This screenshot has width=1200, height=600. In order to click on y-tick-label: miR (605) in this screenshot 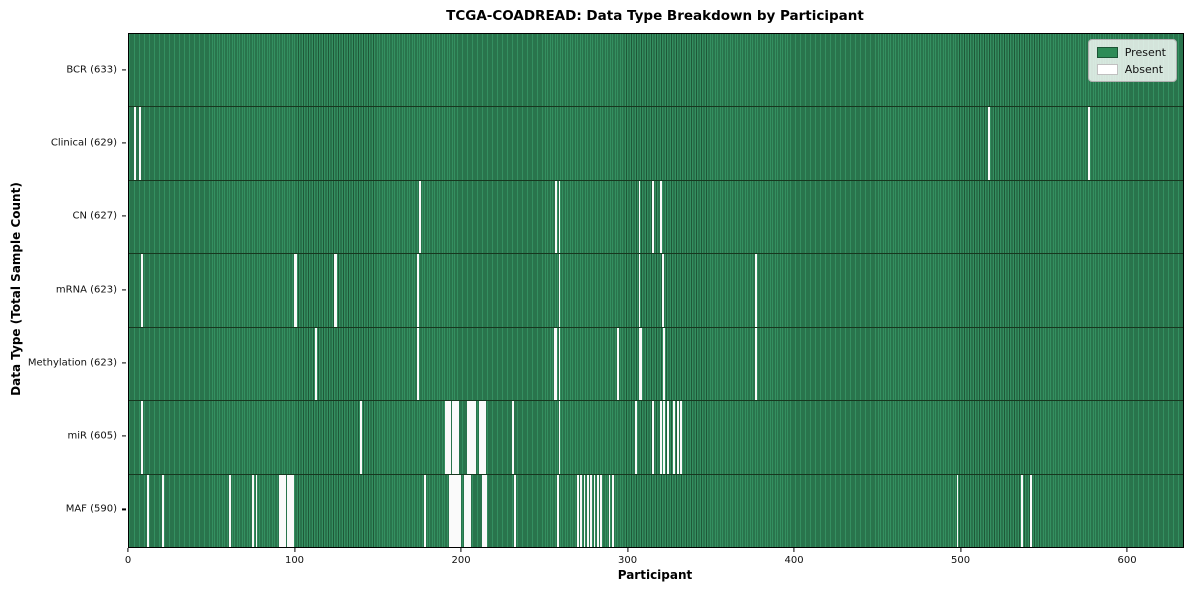, I will do `click(92, 436)`.